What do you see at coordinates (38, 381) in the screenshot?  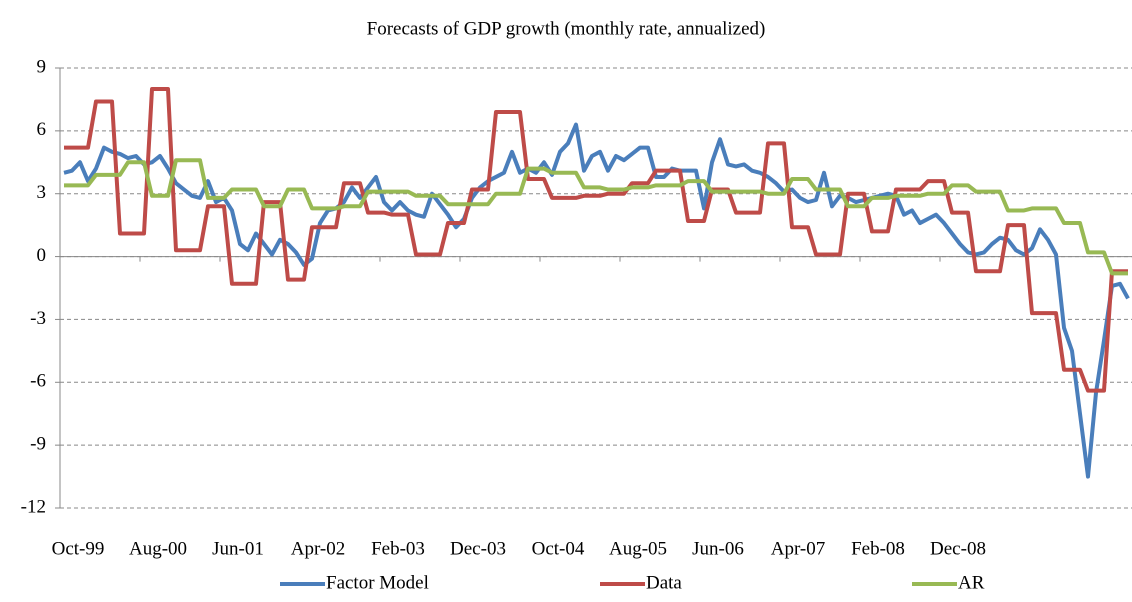 I see `y-tick-label: -6` at bounding box center [38, 381].